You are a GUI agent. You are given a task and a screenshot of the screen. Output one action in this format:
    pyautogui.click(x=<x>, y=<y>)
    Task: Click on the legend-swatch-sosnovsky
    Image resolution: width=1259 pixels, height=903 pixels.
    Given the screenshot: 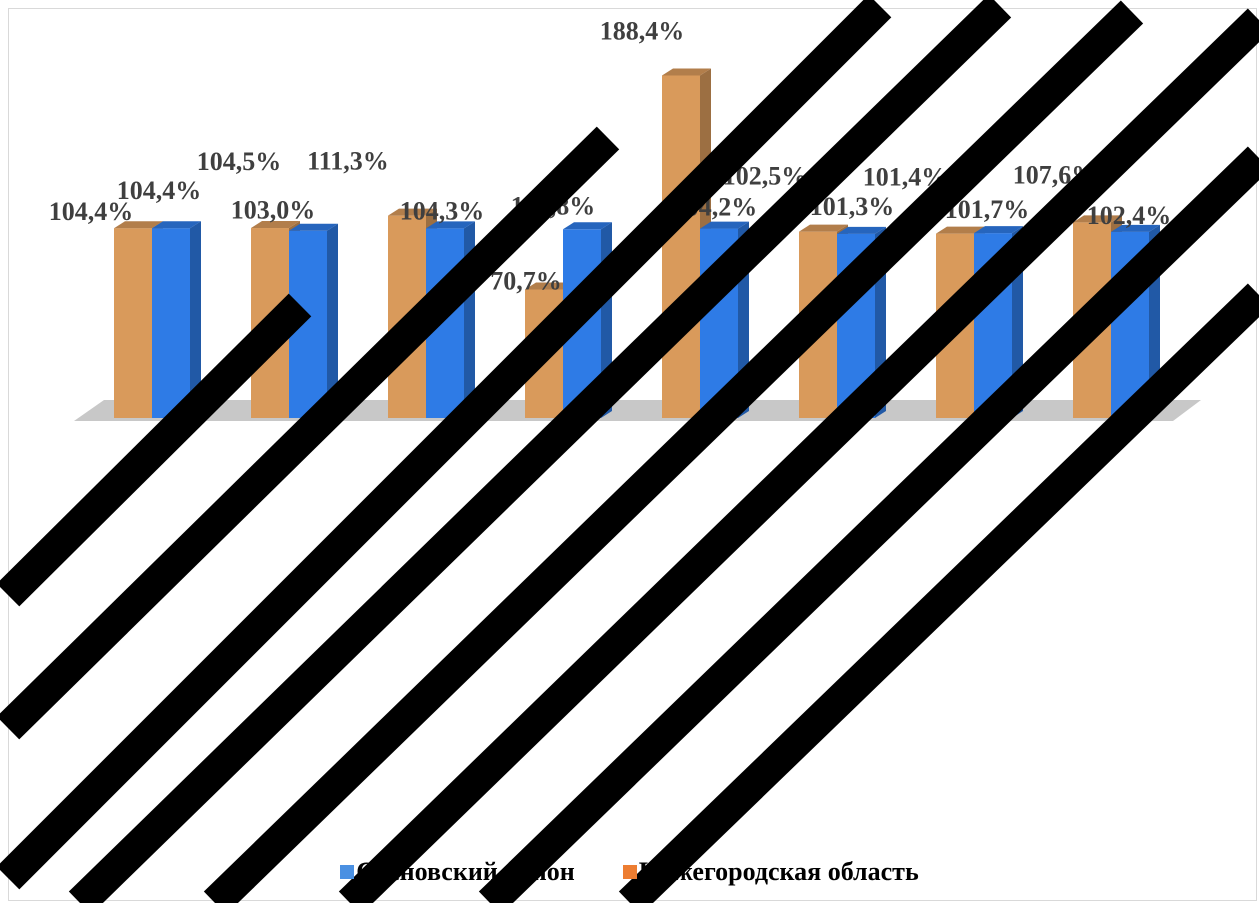 What is the action you would take?
    pyautogui.click(x=347, y=872)
    